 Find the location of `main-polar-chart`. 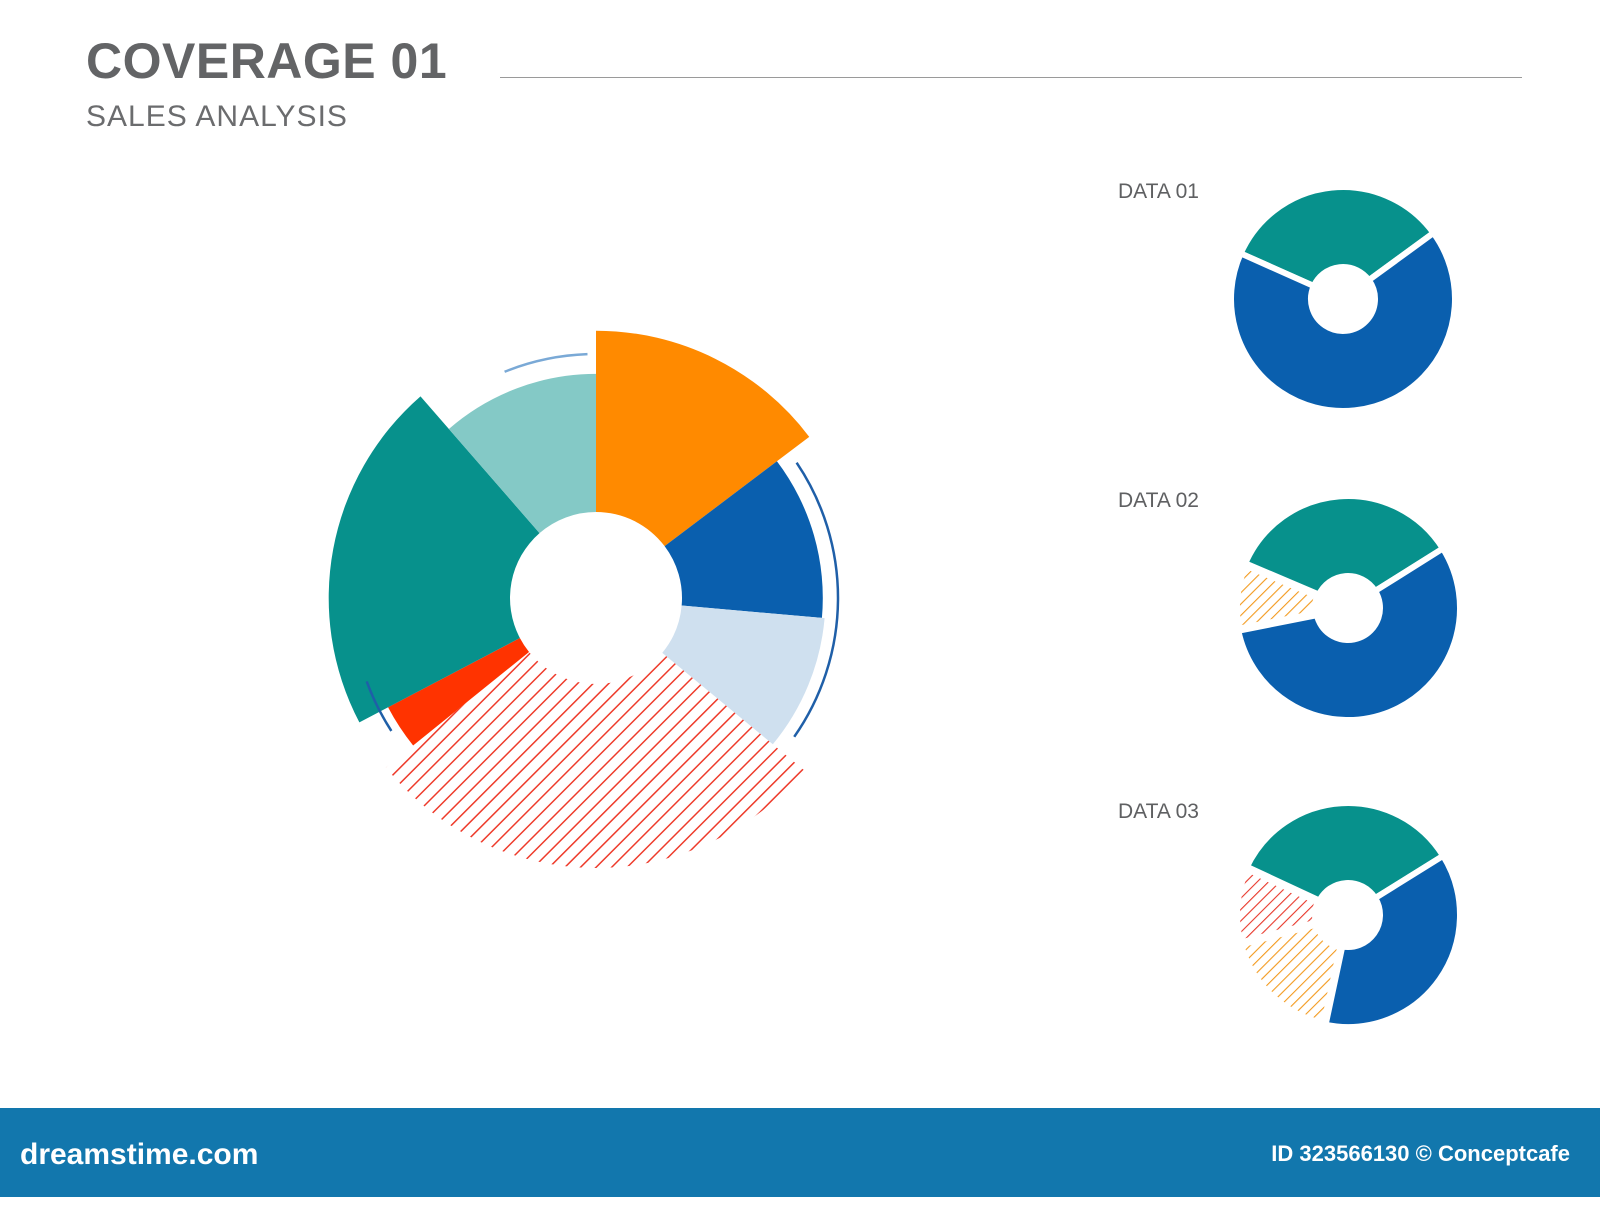

main-polar-chart is located at coordinates (576, 599).